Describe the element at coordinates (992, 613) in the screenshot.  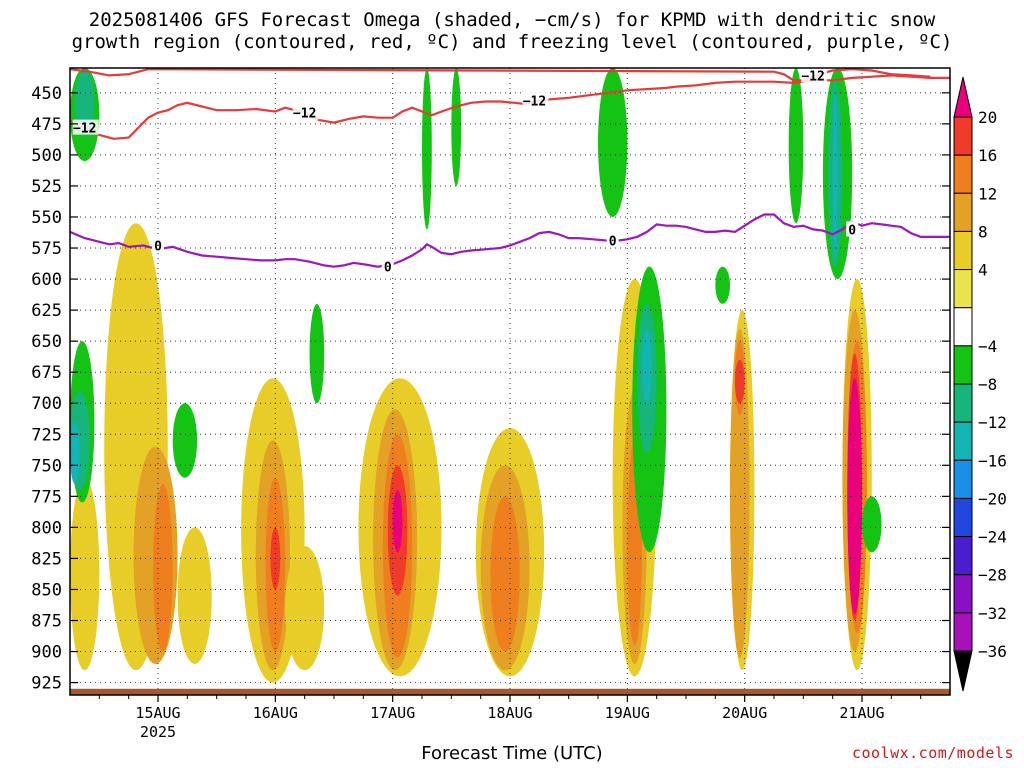
I see `colorbar-label: −32` at that location.